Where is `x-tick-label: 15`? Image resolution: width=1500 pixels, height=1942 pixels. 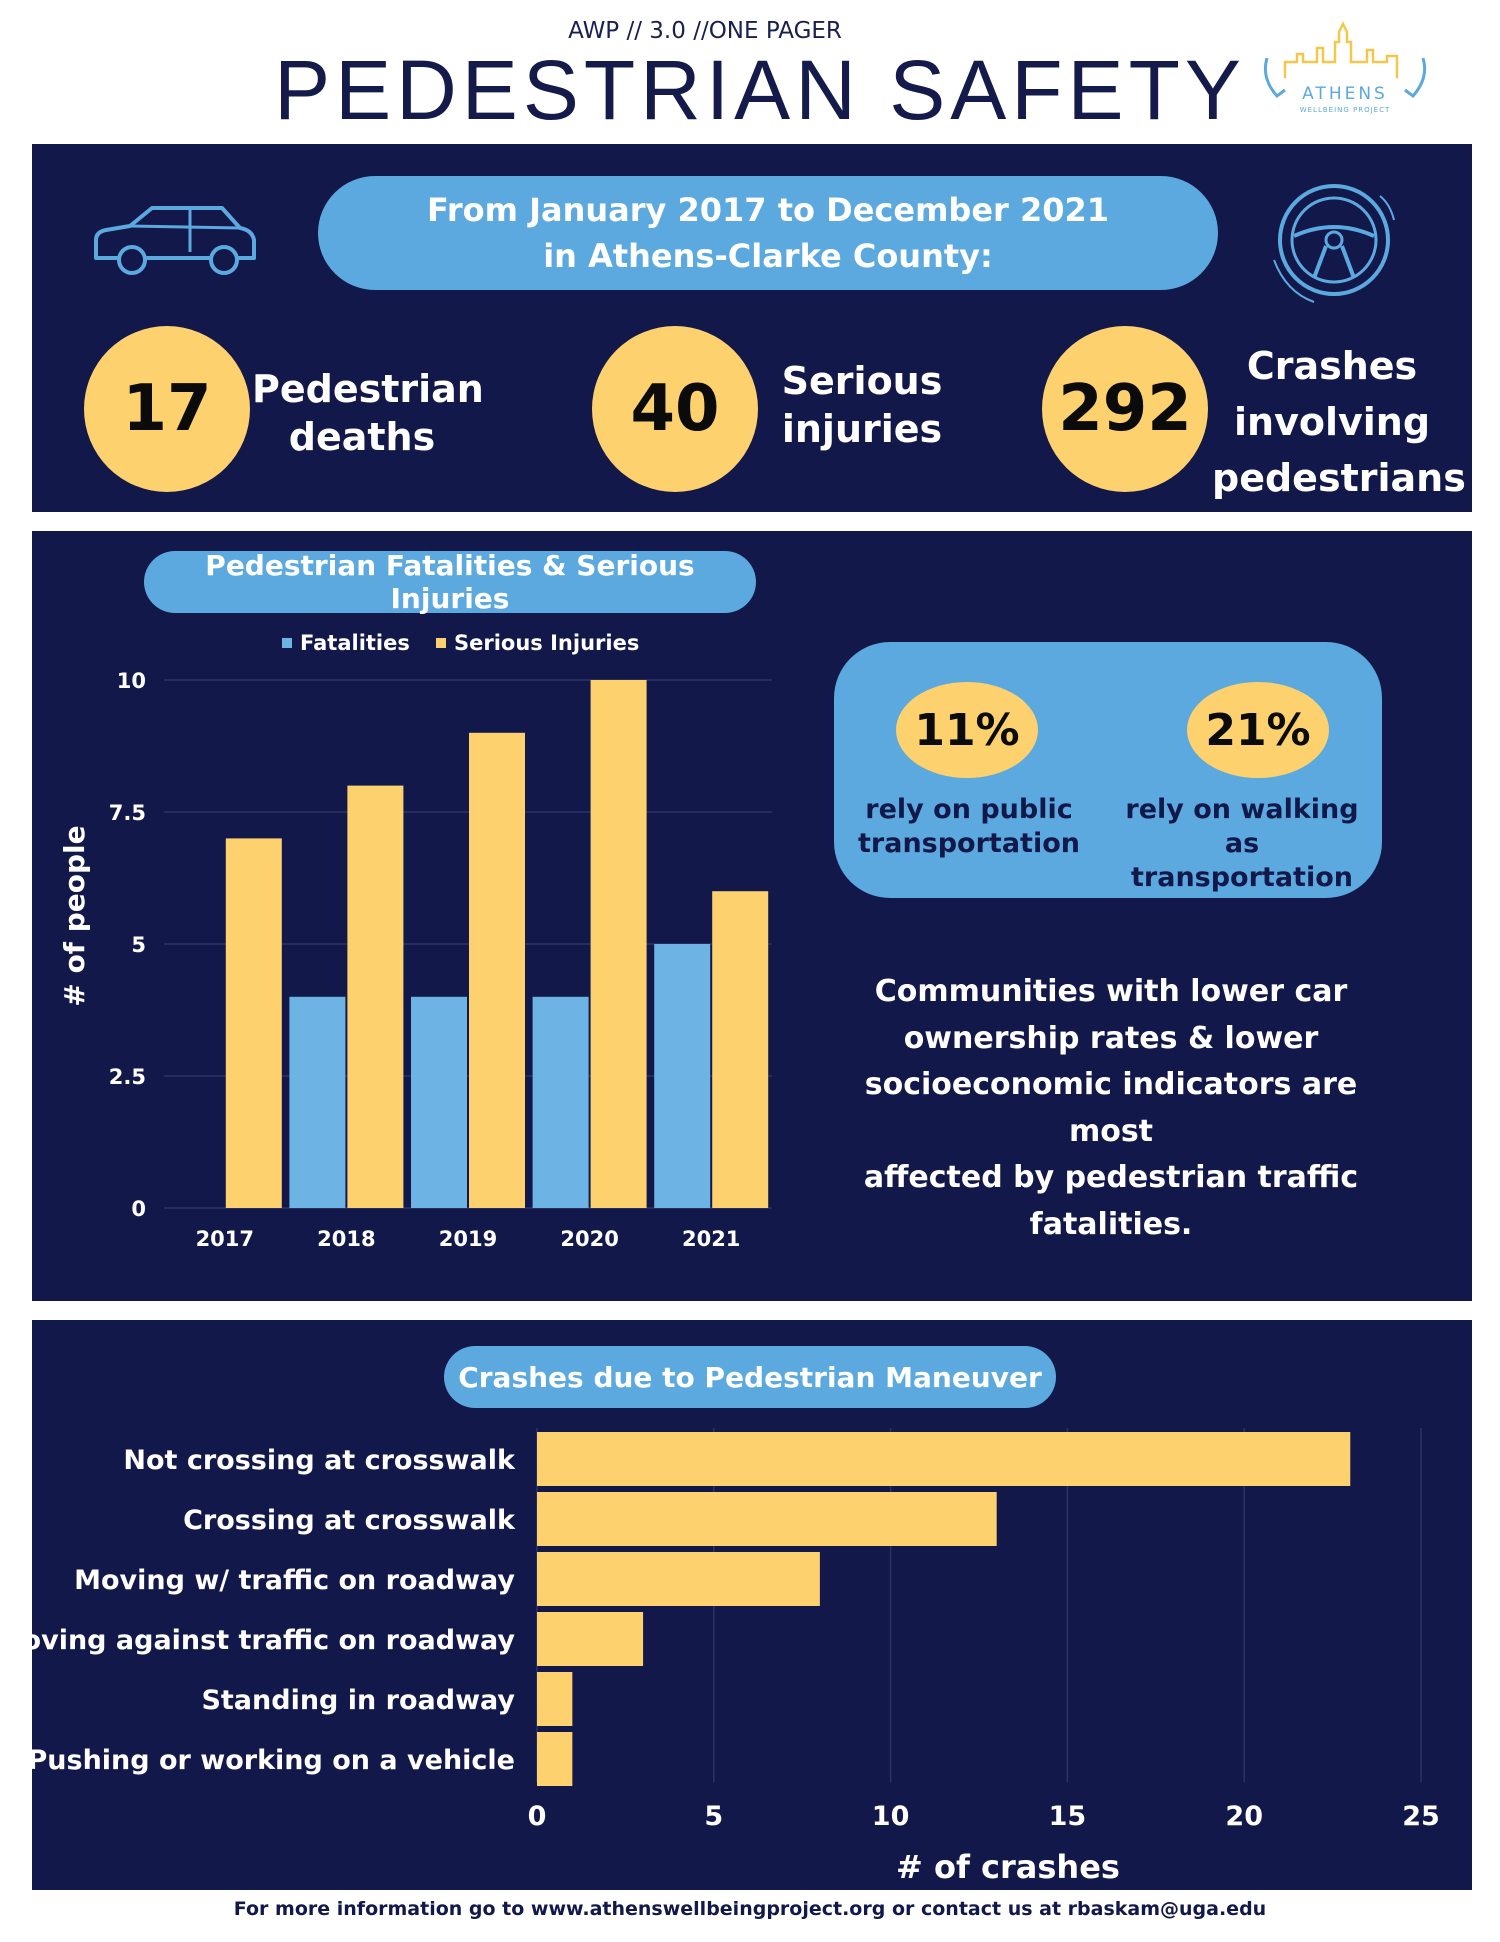 x-tick-label: 15 is located at coordinates (1068, 1816).